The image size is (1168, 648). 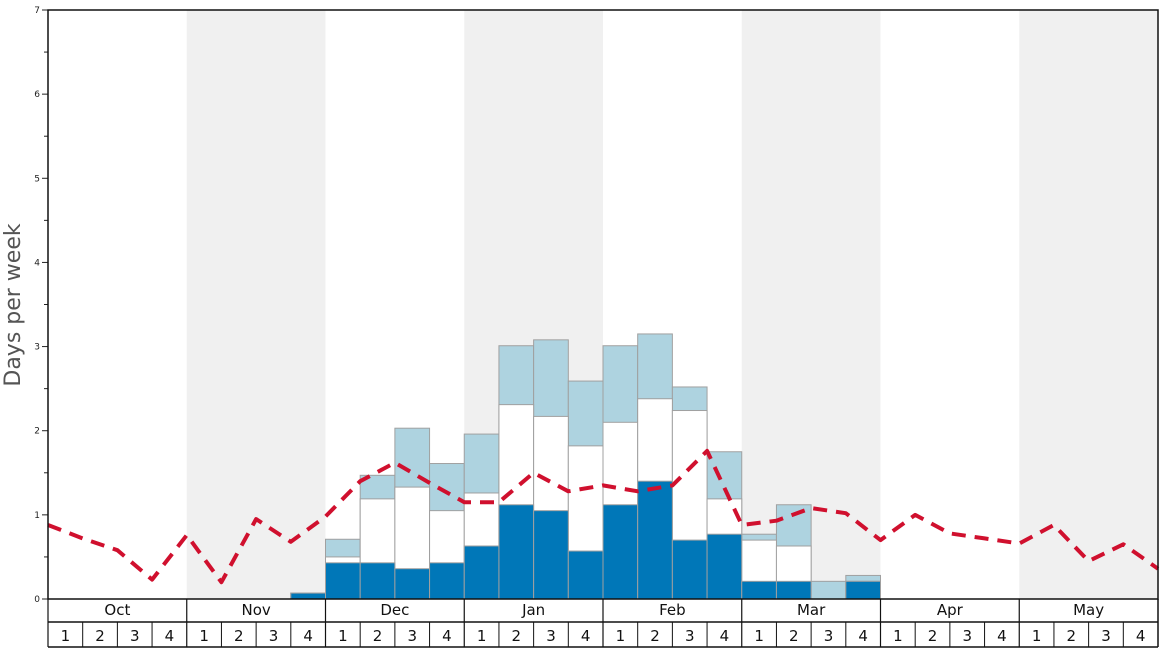 I want to click on month-label: Nov, so click(x=255, y=610).